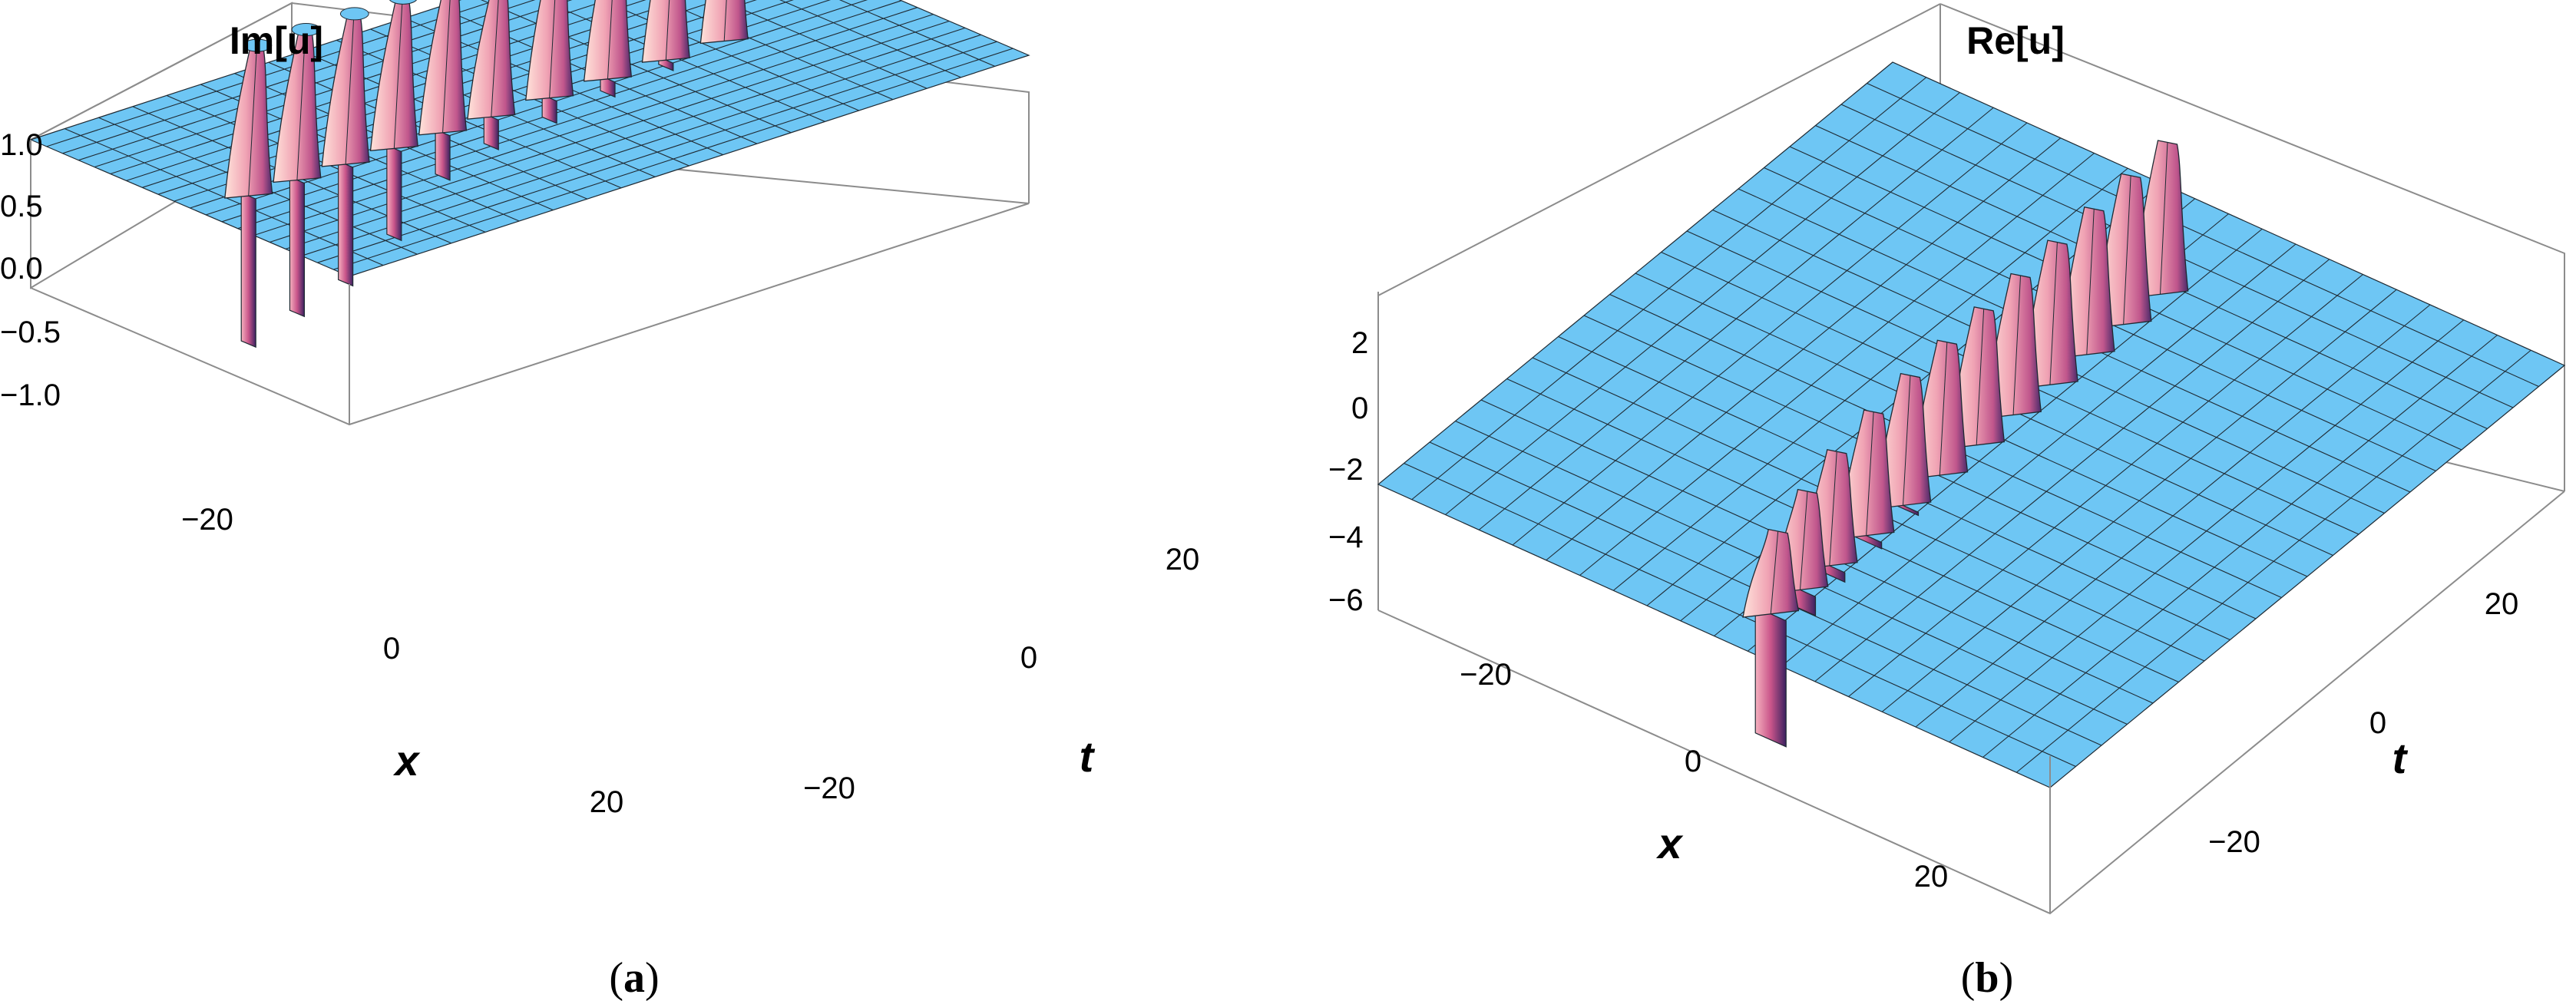  I want to click on panel-b-label: (b), so click(1987, 977).